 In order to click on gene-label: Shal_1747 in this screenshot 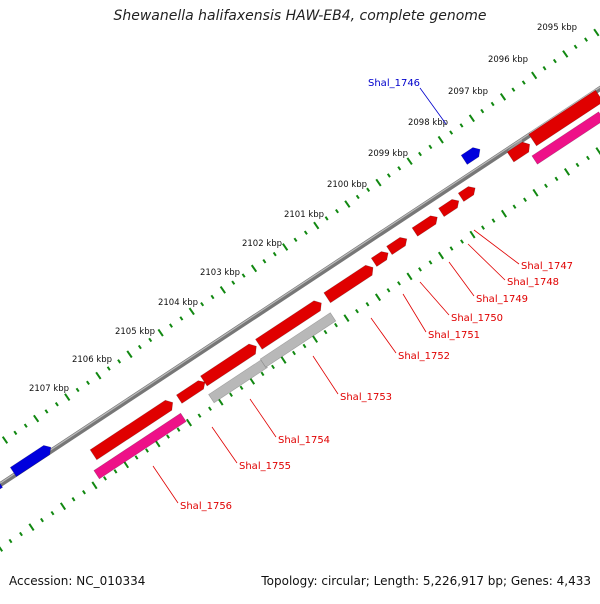, I will do `click(547, 266)`.